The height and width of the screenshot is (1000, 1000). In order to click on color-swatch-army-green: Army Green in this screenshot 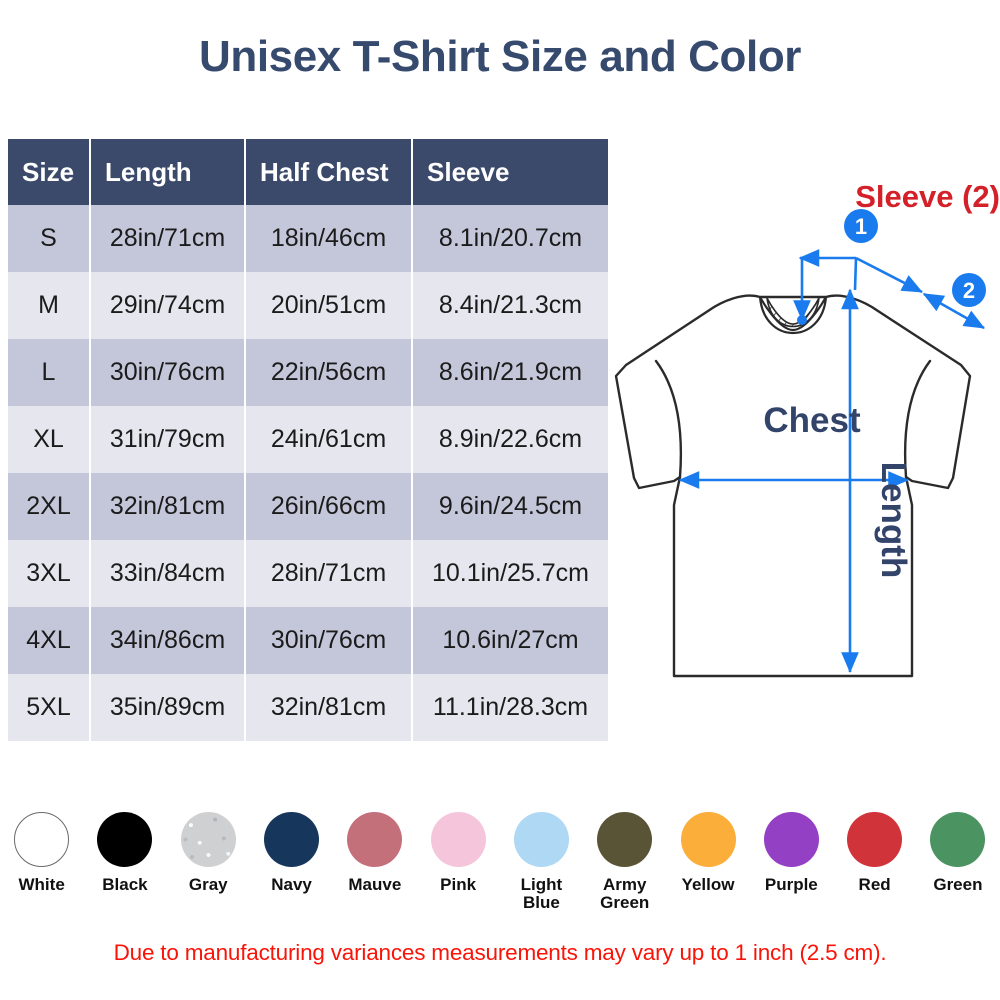, I will do `click(624, 862)`.